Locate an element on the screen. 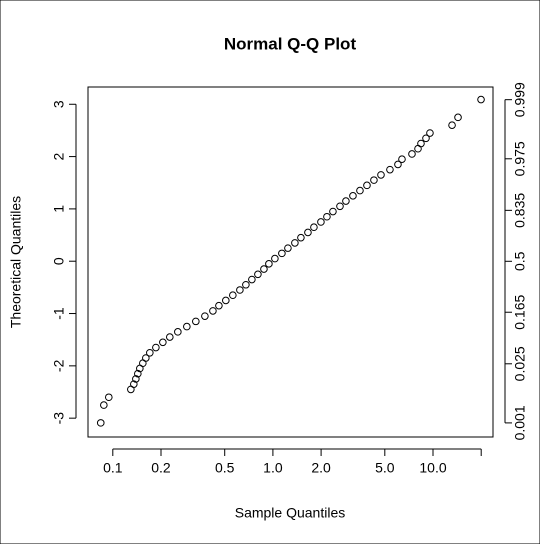 This screenshot has width=540, height=544. y-axis-label: Theoretical Quantiles is located at coordinates (16, 262).